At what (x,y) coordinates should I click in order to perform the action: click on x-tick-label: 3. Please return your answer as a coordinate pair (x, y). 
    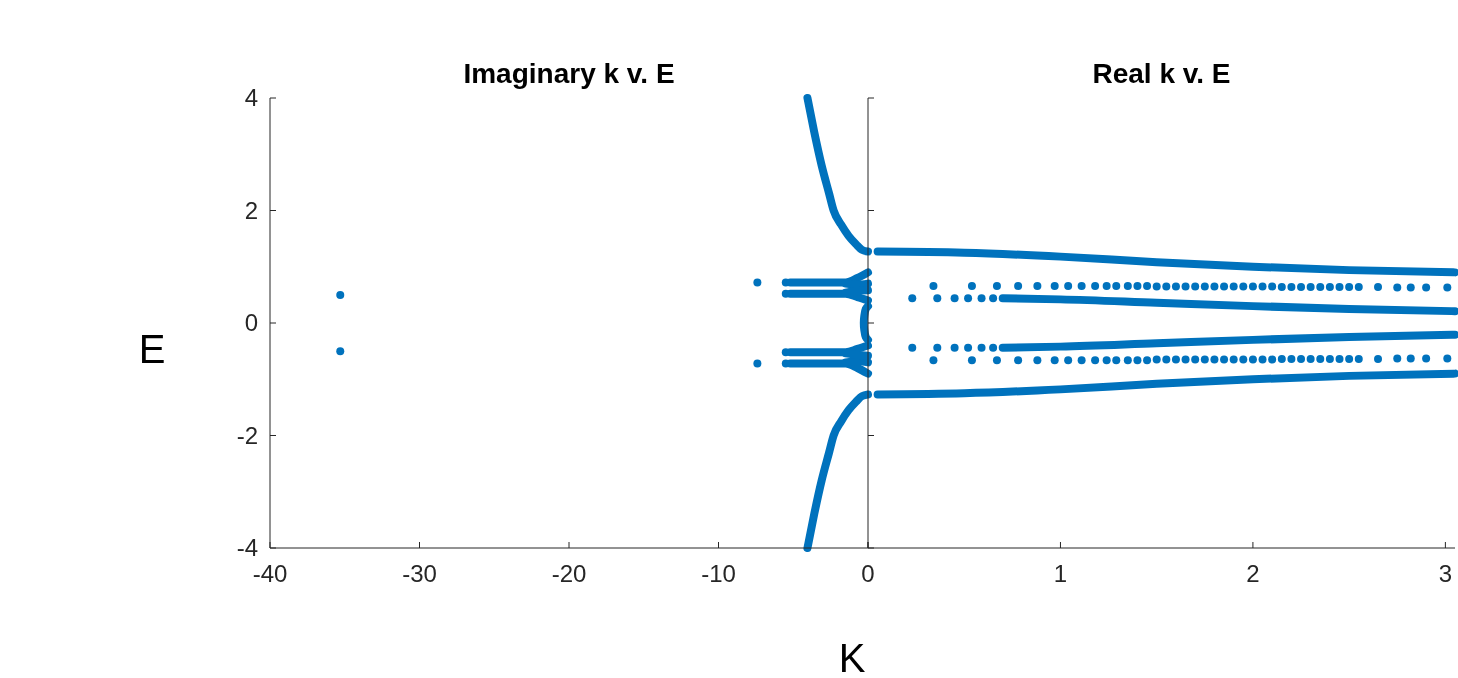
    Looking at the image, I should click on (1445, 573).